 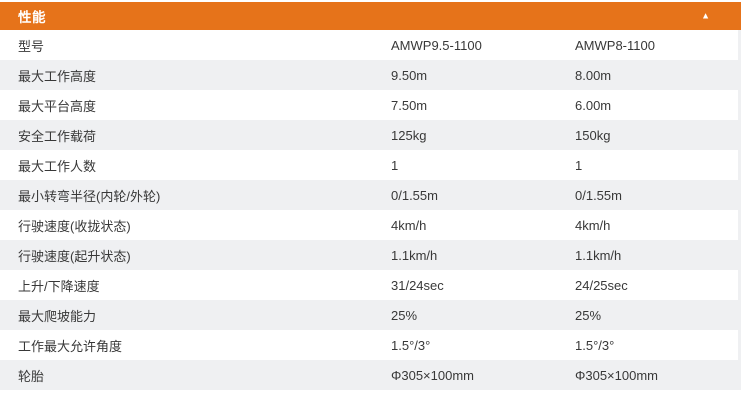 What do you see at coordinates (369, 135) in the screenshot?
I see `table-row: 安全工作载荷 125kg 150kg` at bounding box center [369, 135].